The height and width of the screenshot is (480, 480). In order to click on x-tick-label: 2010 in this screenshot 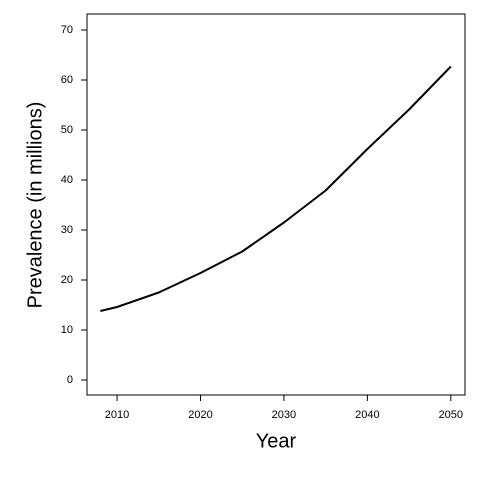, I will do `click(117, 415)`.